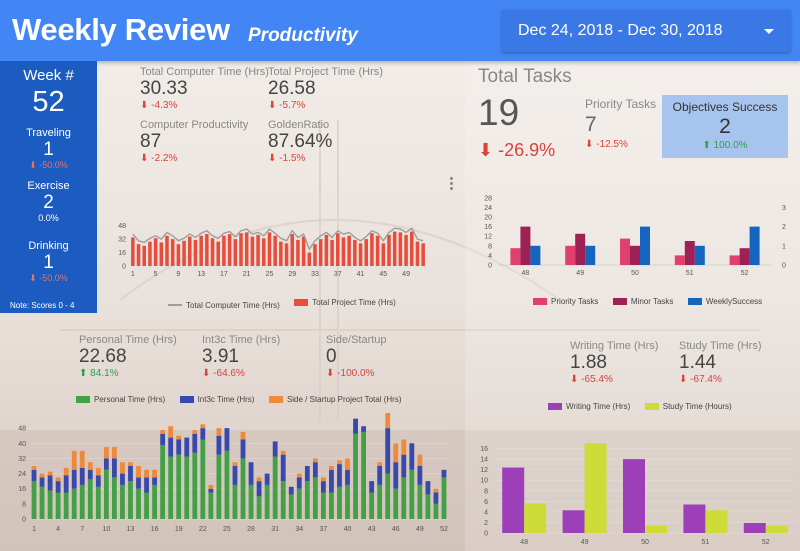 The width and height of the screenshot is (800, 551). Describe the element at coordinates (730, 145) in the screenshot. I see `objectives-change: 100.0%` at that location.